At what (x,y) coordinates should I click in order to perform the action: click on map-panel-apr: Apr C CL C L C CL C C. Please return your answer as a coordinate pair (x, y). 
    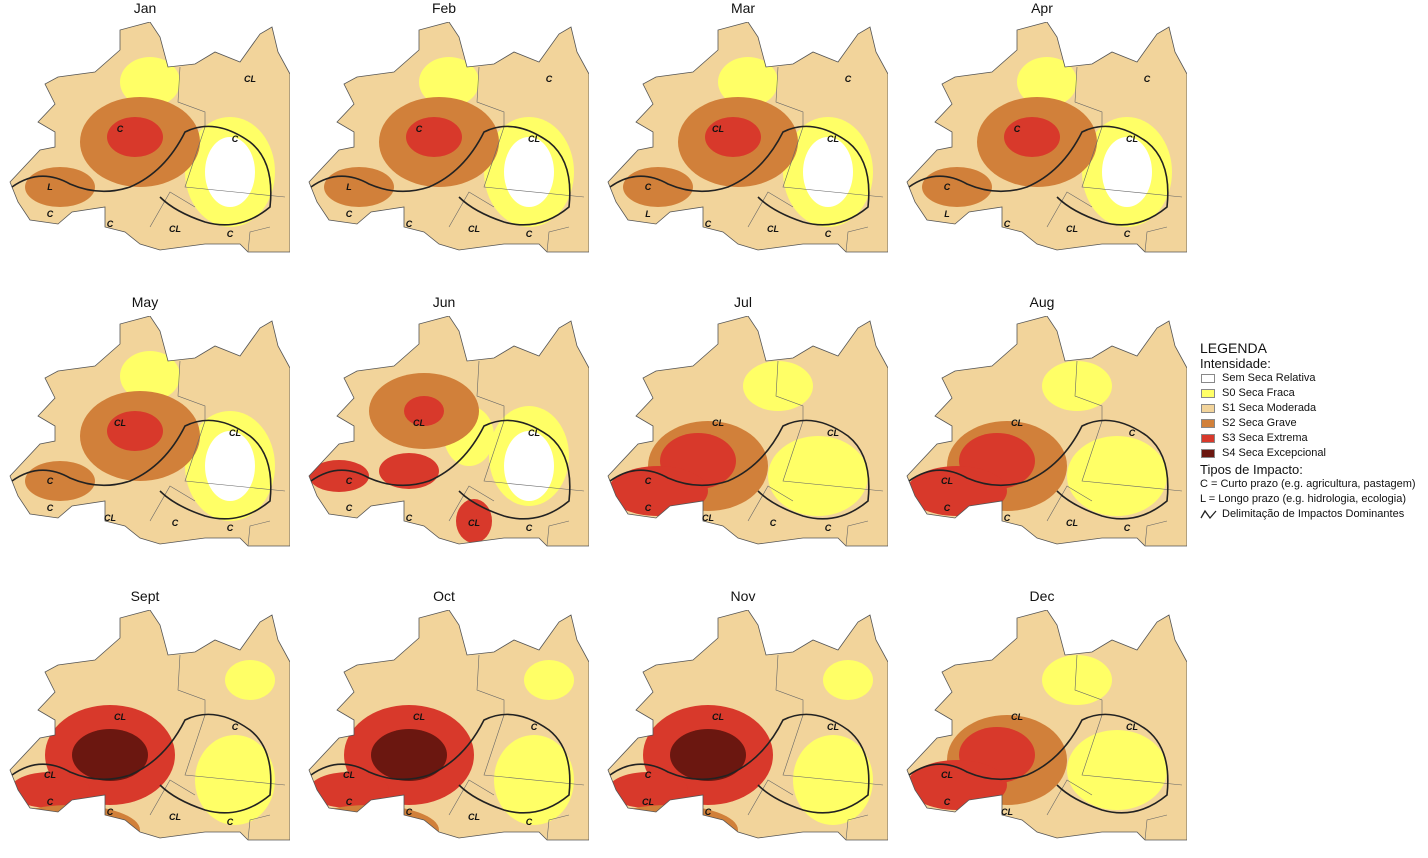
    Looking at the image, I should click on (1042, 135).